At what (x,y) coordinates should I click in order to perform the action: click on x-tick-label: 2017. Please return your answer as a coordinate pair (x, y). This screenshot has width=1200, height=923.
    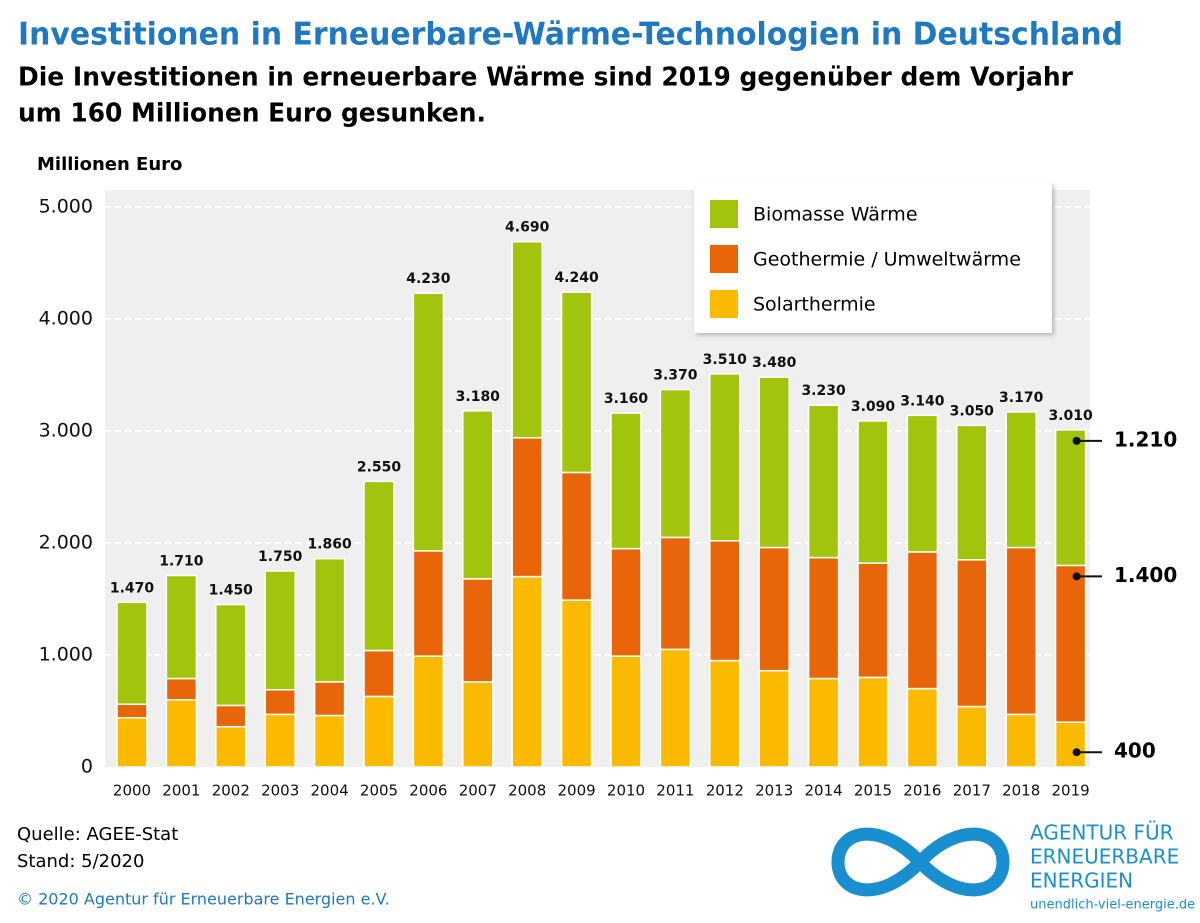
    Looking at the image, I should click on (972, 791).